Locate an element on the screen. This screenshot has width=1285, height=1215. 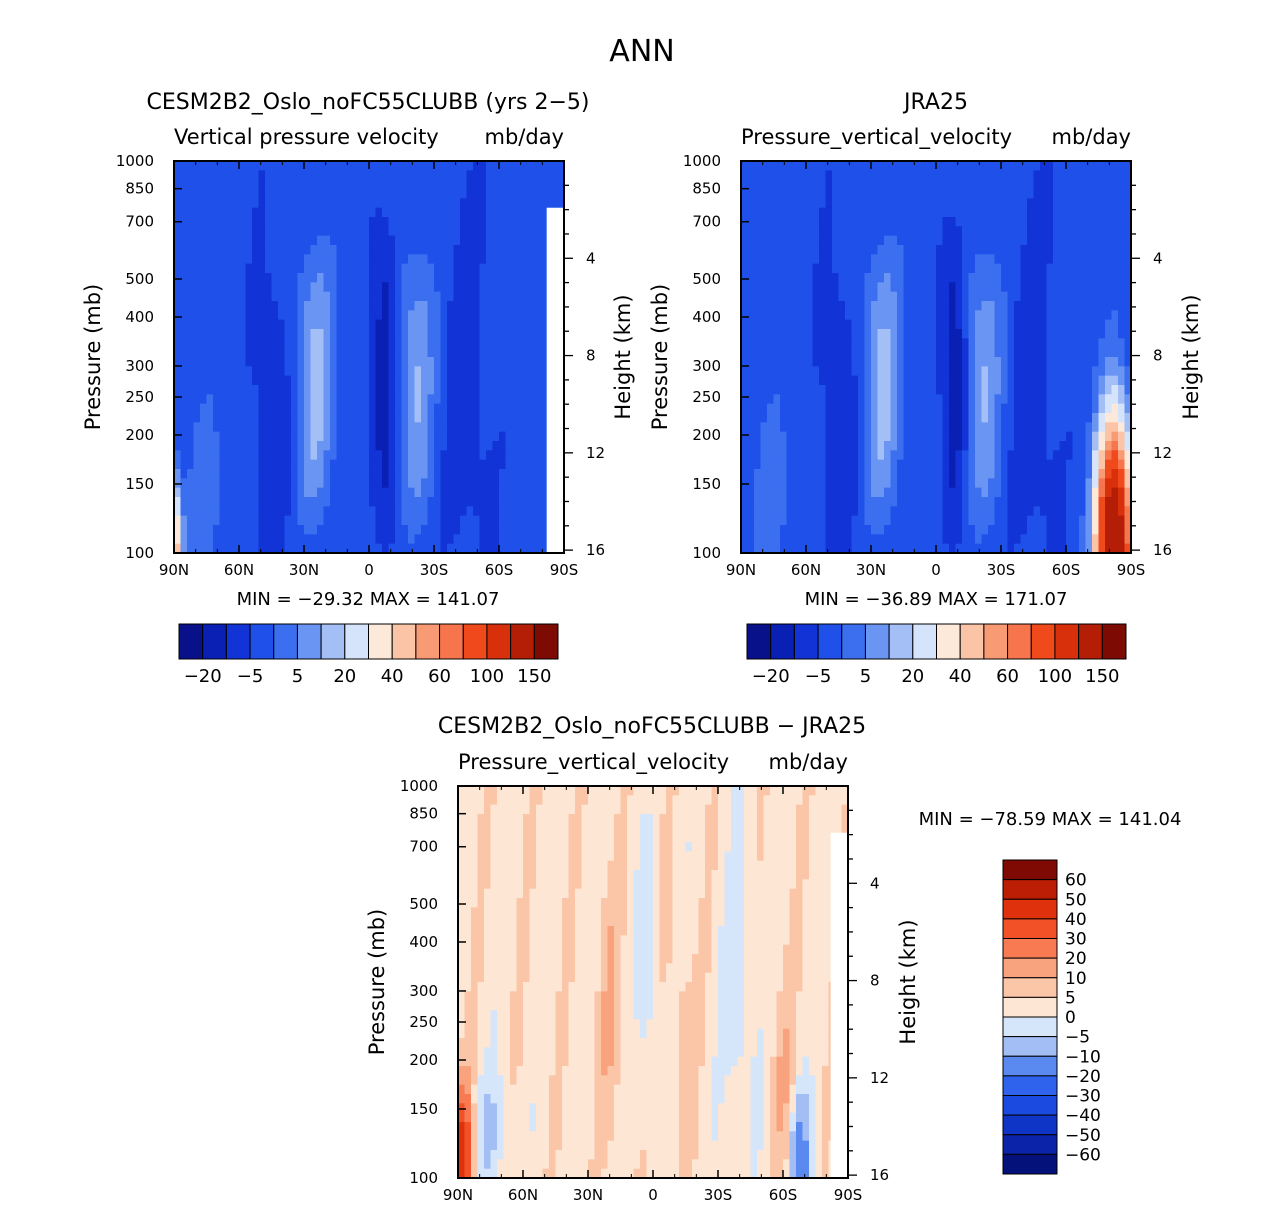
min-max-label: MIN = −78.59 MAX = 141.04 is located at coordinates (1050, 819).